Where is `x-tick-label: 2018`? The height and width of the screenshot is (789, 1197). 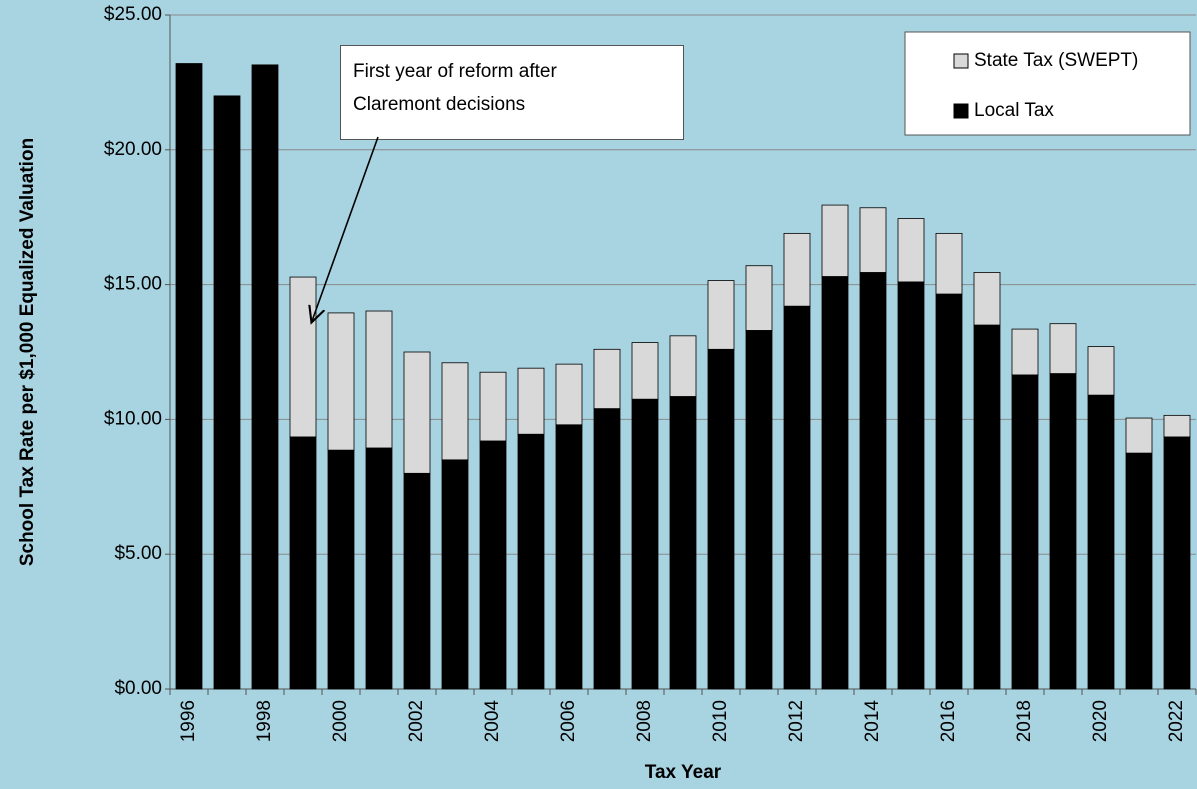 x-tick-label: 2018 is located at coordinates (1024, 721).